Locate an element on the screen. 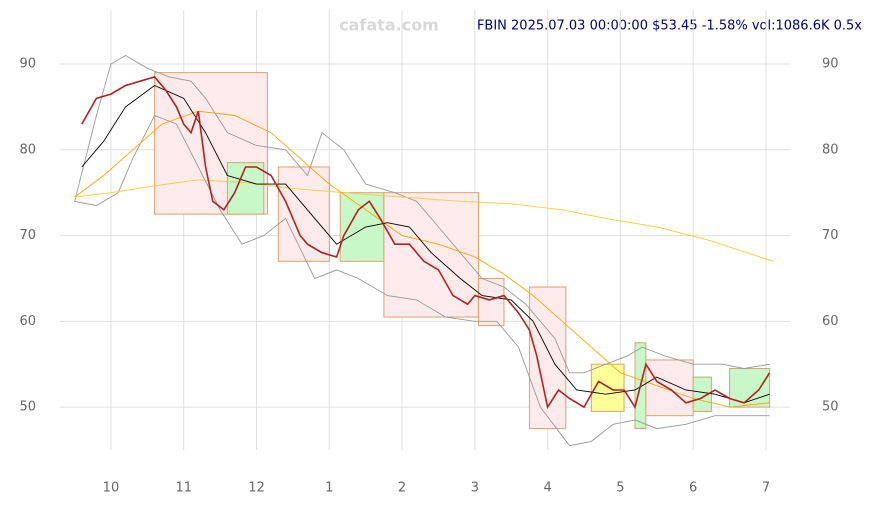  x-tick-label: 6 is located at coordinates (693, 488).